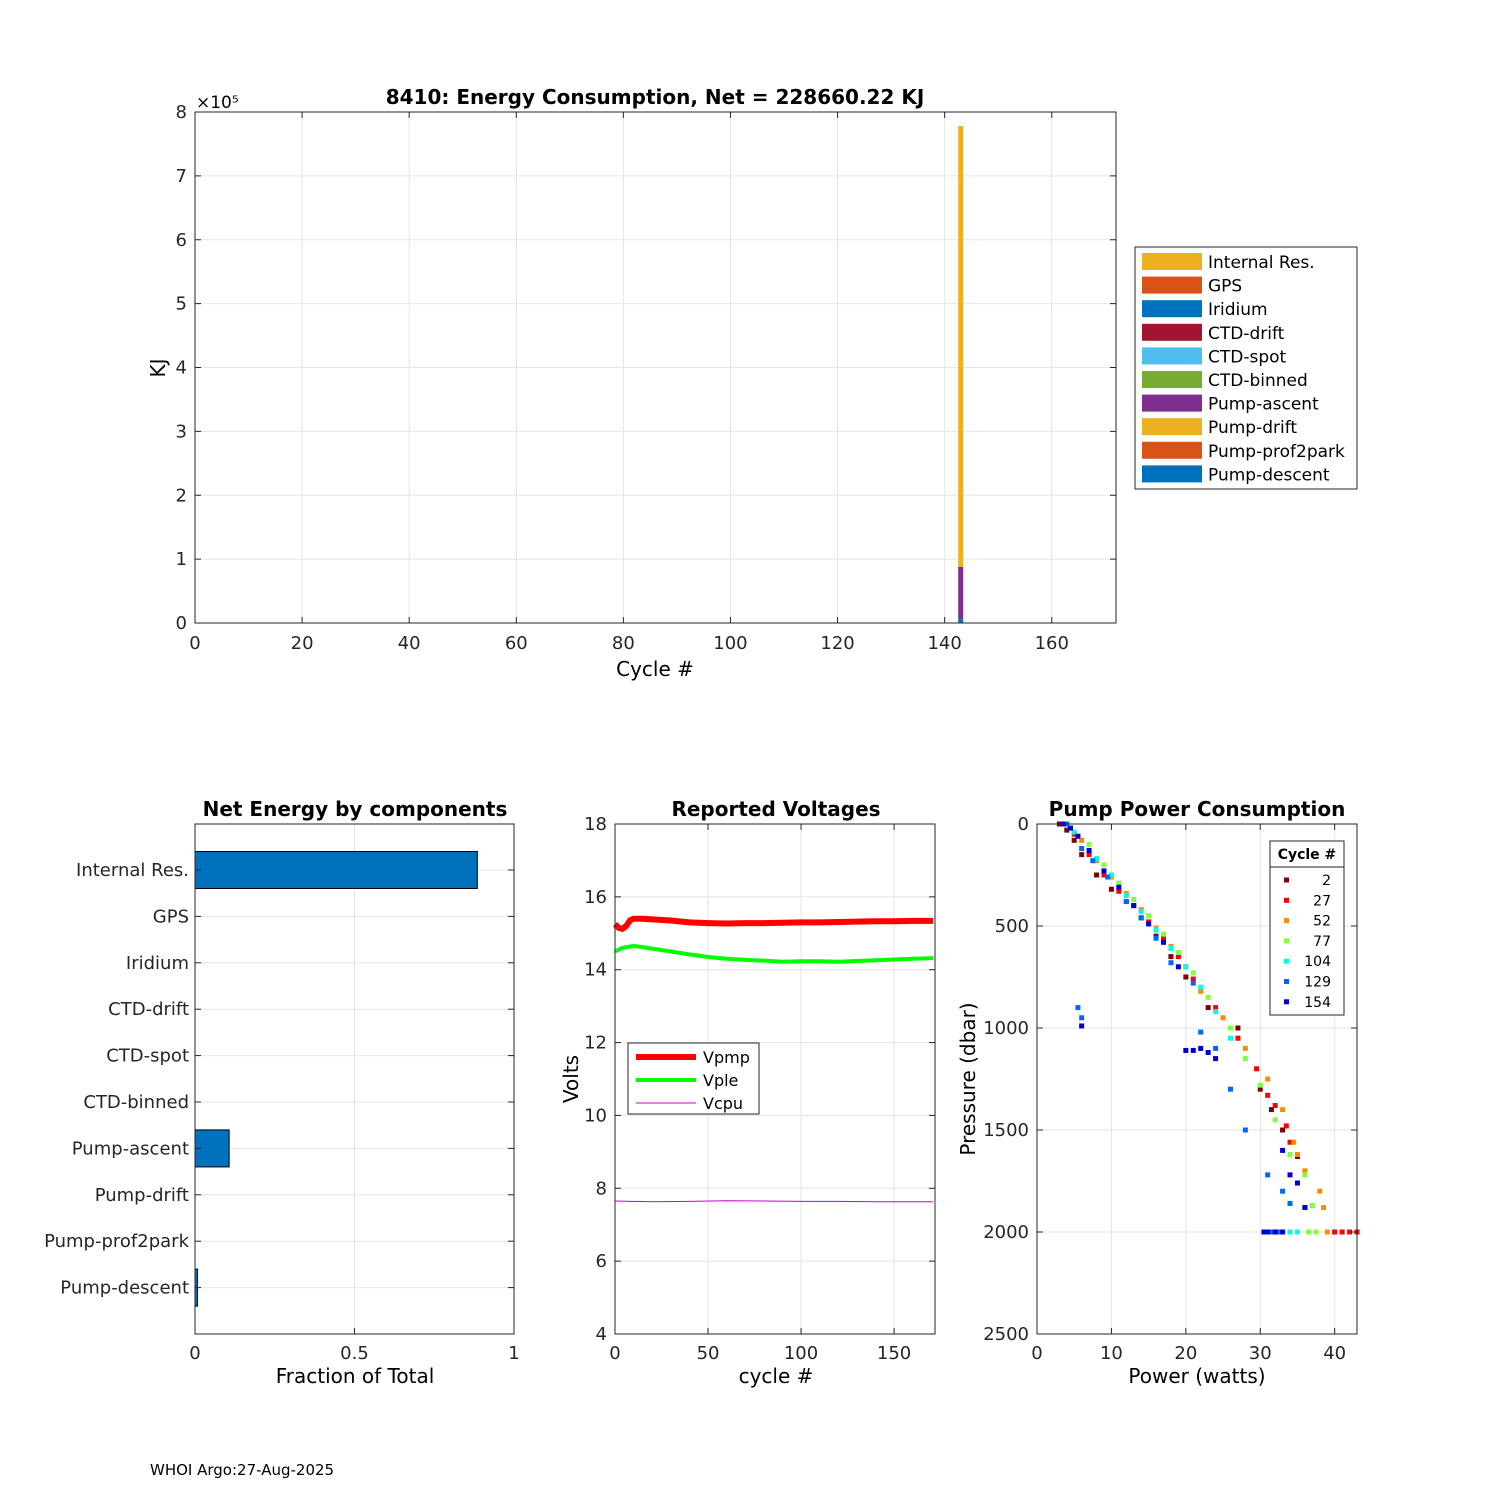 This screenshot has height=1500, width=1500. Describe the element at coordinates (837, 643) in the screenshot. I see `energy-xtick-label: 120` at that location.